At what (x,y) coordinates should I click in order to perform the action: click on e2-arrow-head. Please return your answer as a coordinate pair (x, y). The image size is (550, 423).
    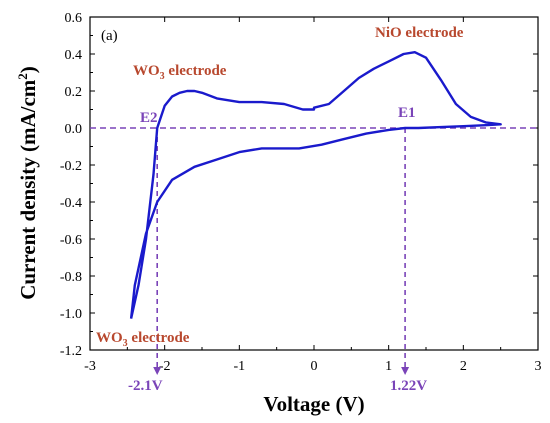
    Looking at the image, I should click on (157, 371).